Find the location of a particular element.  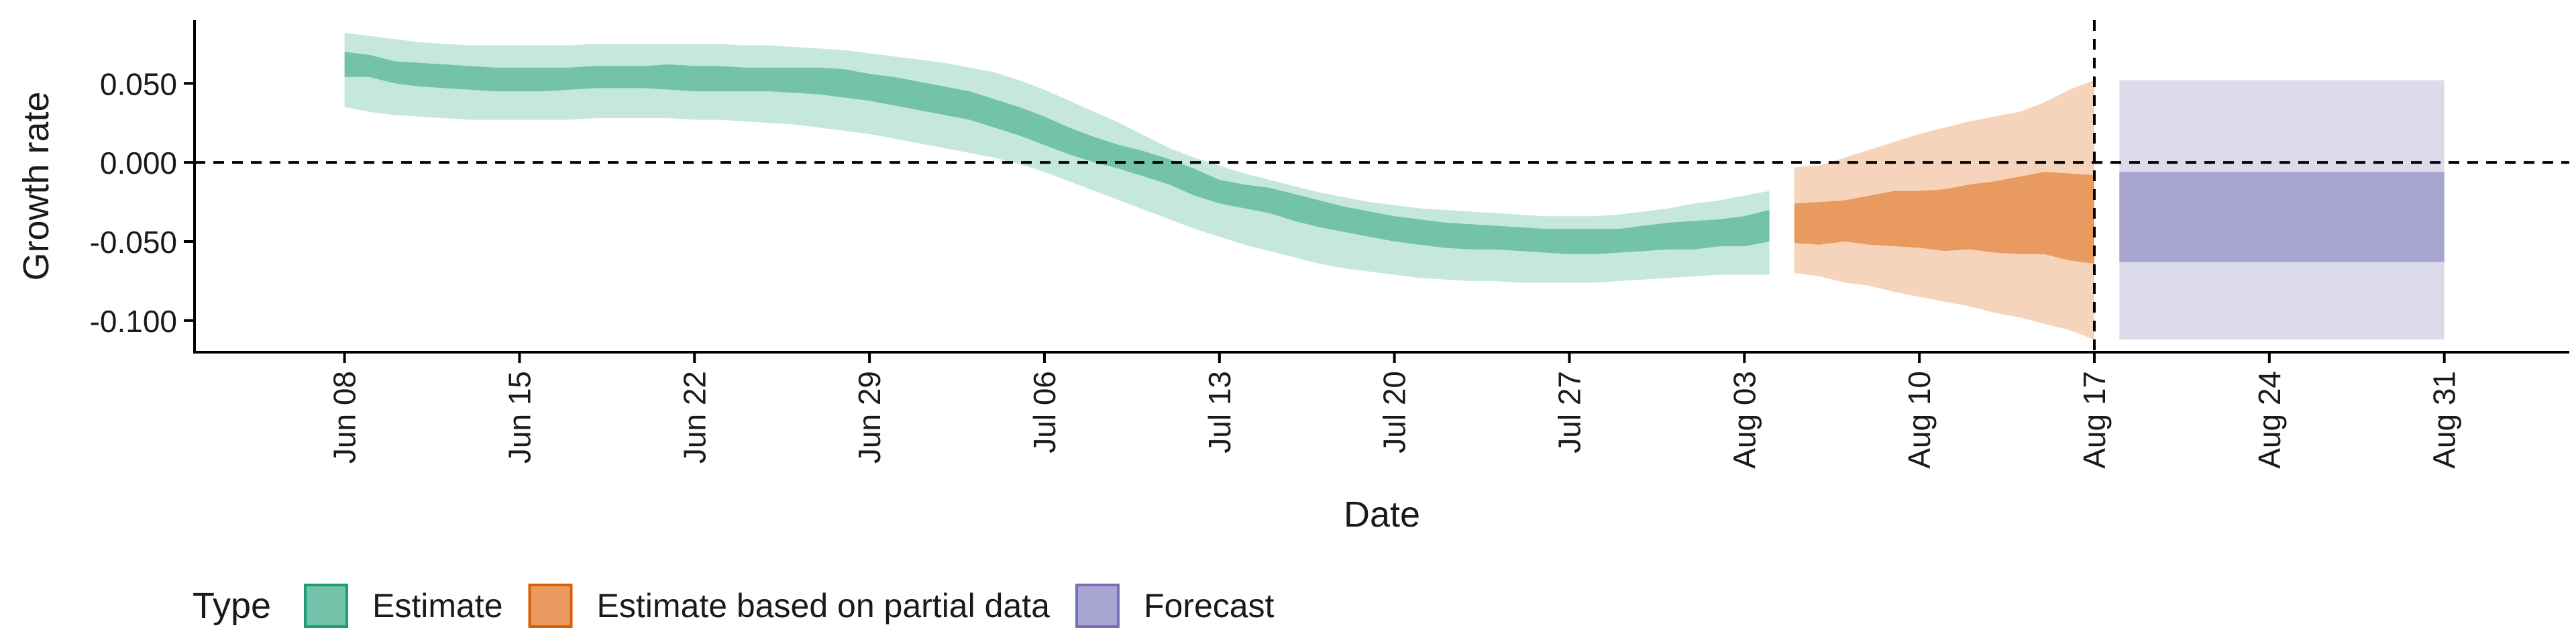

x-tick-label: Aug 10 is located at coordinates (1919, 420).